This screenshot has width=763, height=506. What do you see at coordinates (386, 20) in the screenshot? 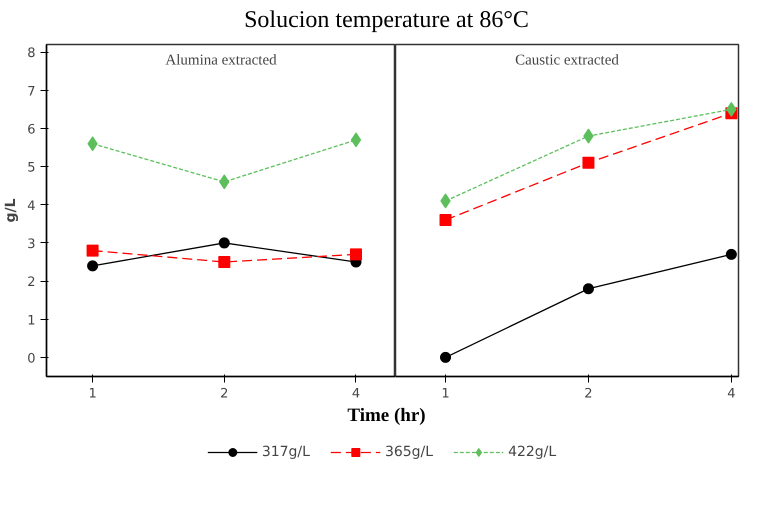
I see `chart-title: Solucion temperature at 86°C` at bounding box center [386, 20].